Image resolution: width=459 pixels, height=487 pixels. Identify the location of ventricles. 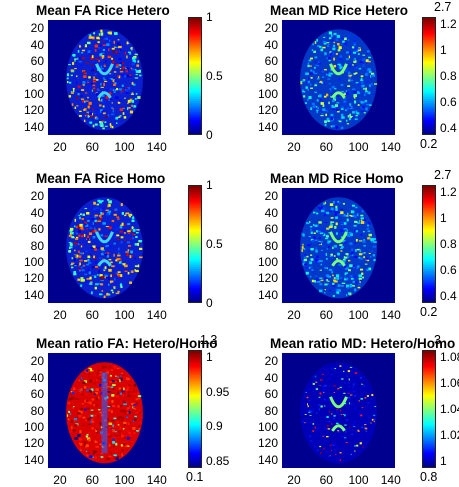
(338, 81).